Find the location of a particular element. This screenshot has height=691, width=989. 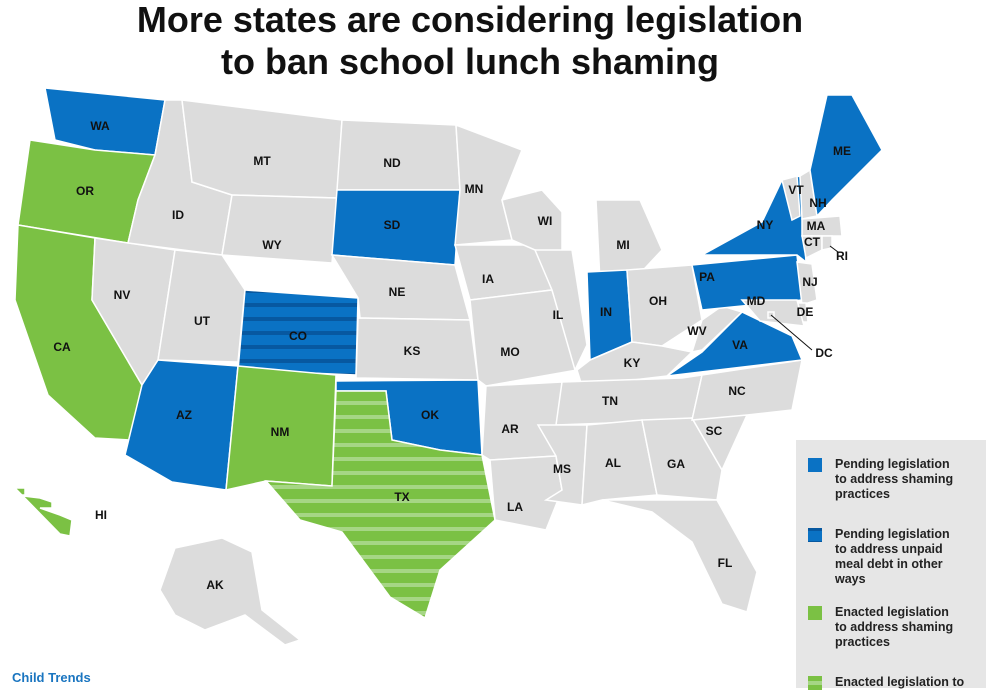

state-label: IA is located at coordinates (488, 279).